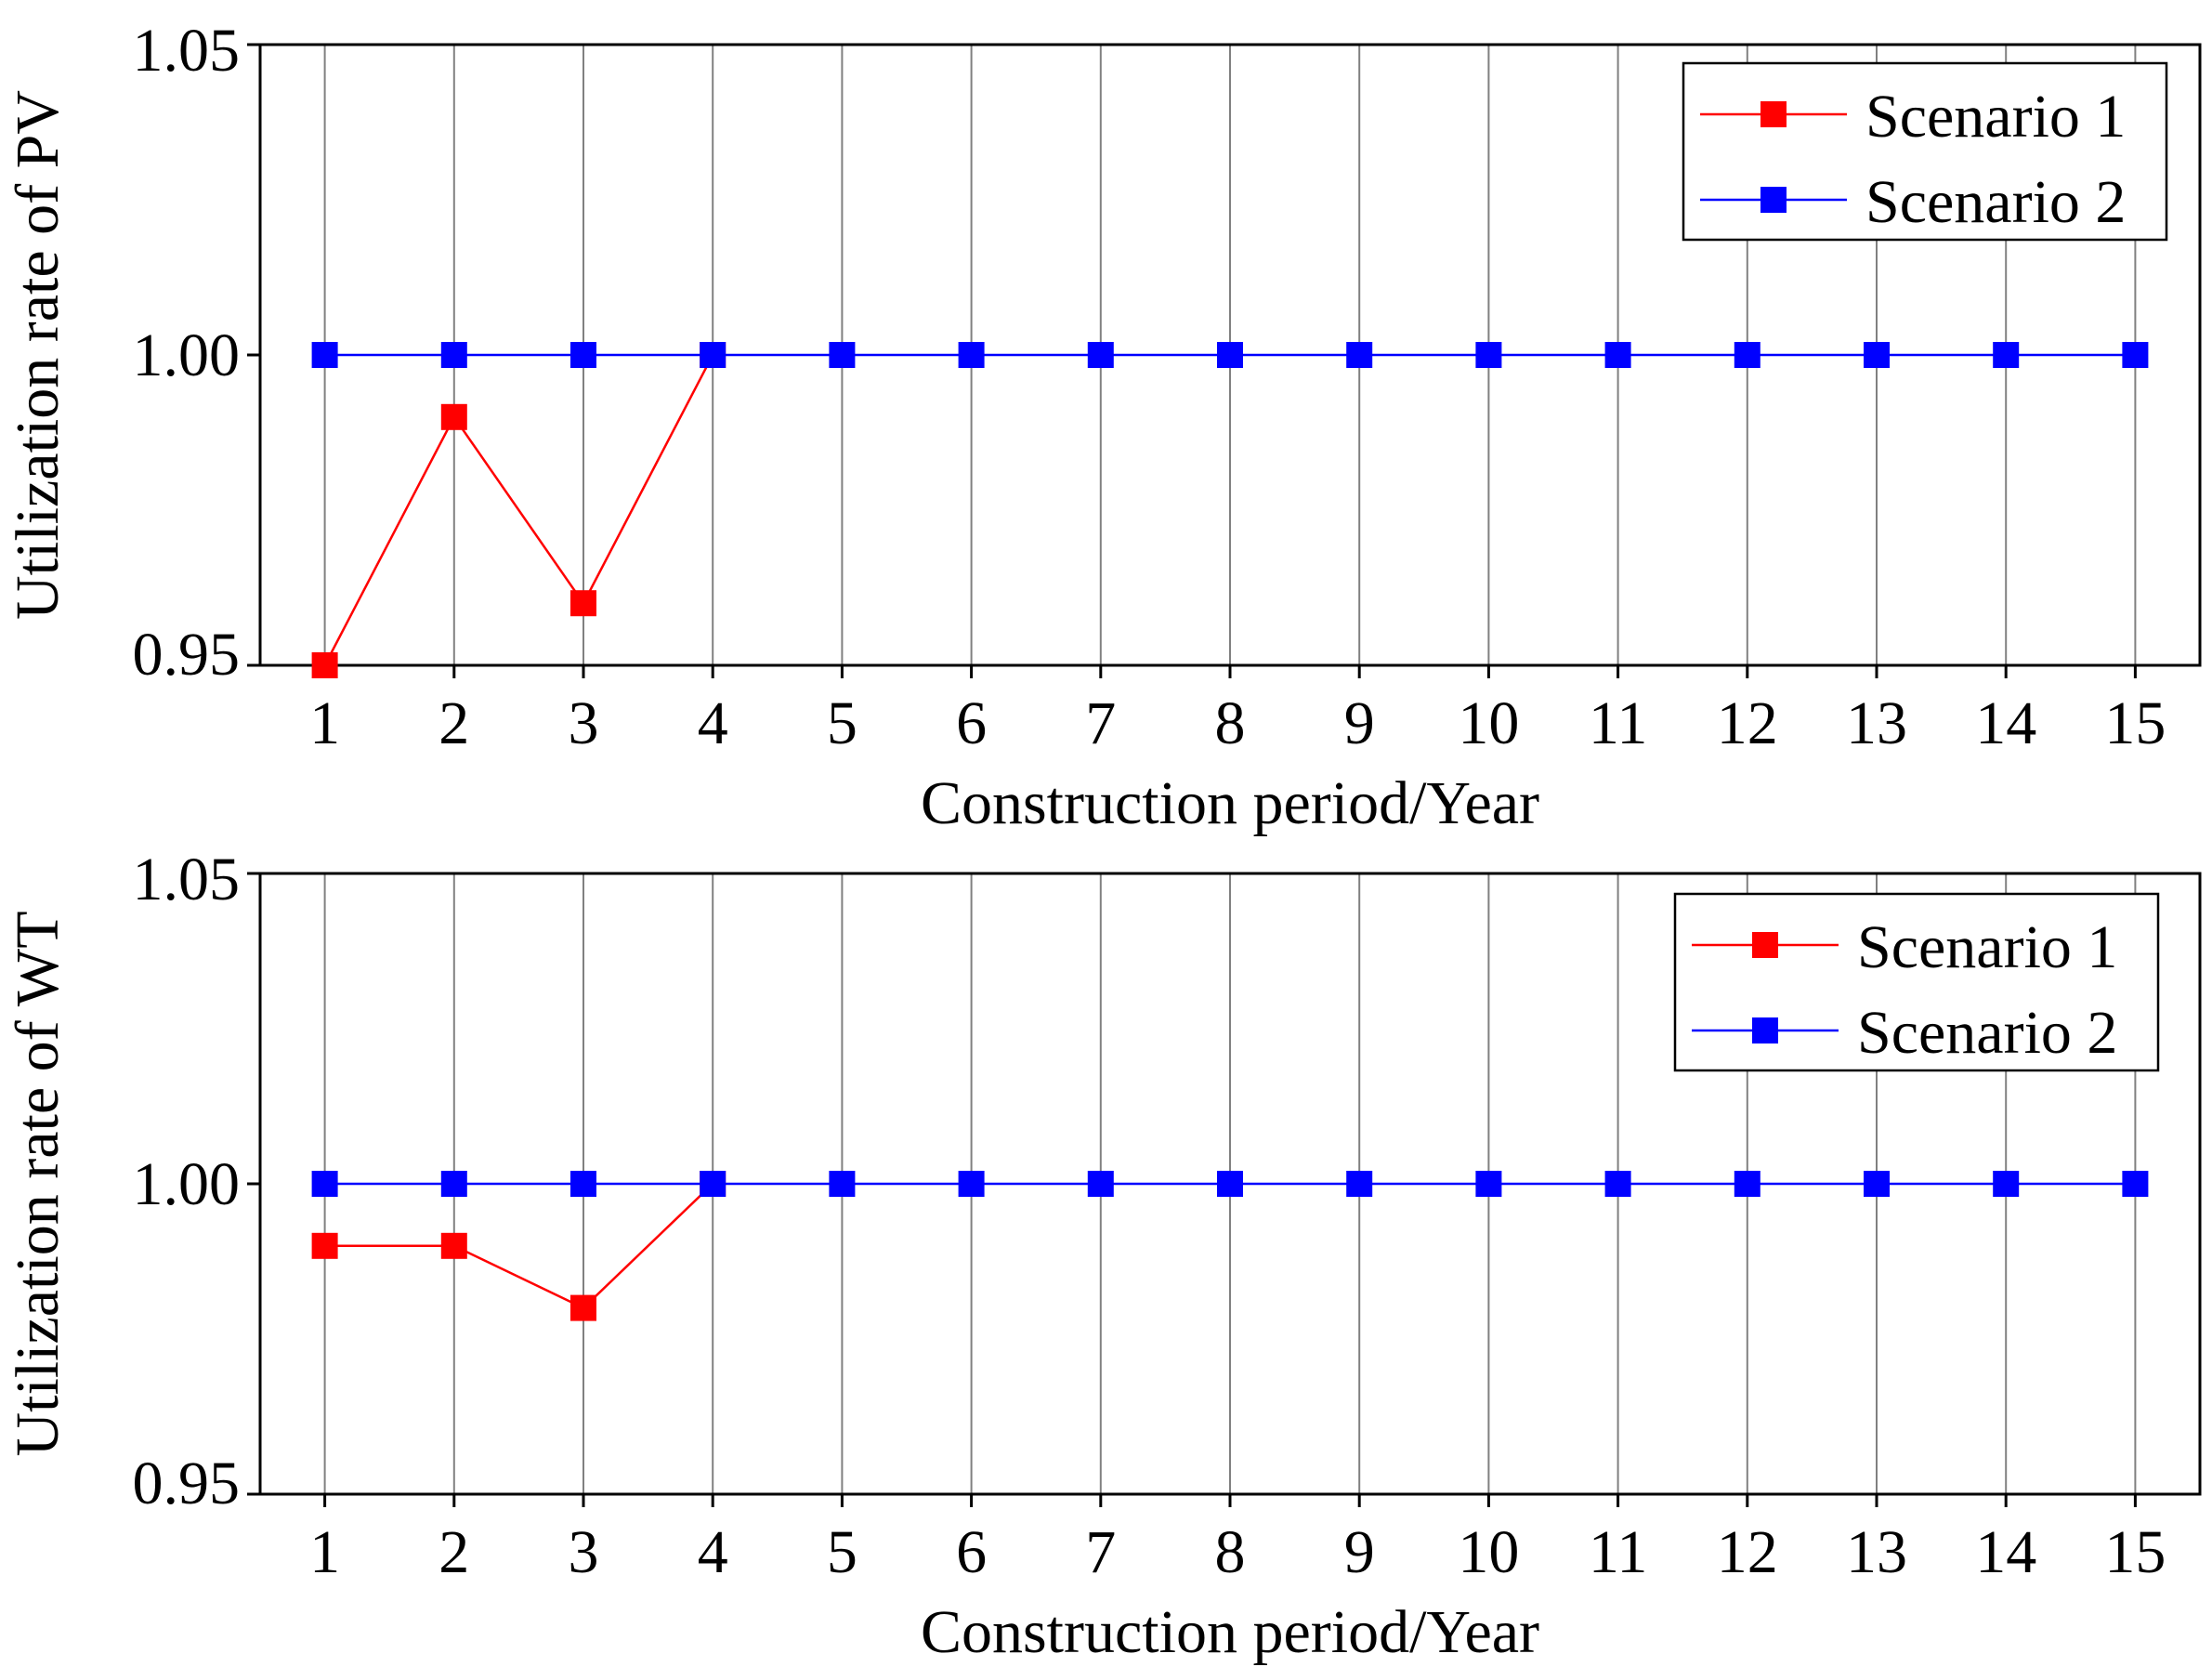  Describe the element at coordinates (38, 1183) in the screenshot. I see `y-axis-title: Utilization rate of WT` at that location.